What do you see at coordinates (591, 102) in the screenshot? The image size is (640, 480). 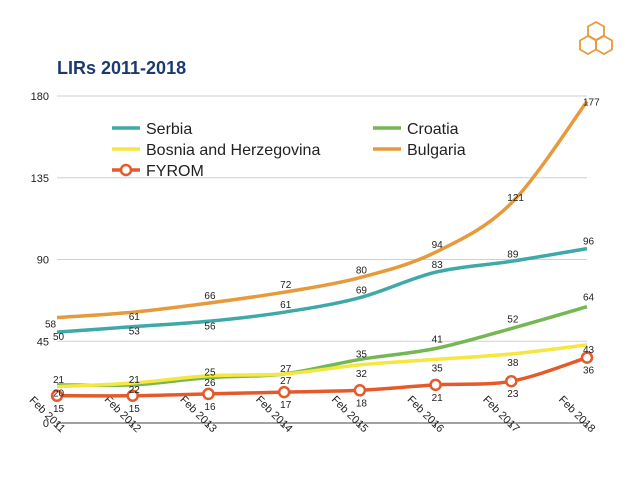 I see `data-label-bulgaria: 177` at bounding box center [591, 102].